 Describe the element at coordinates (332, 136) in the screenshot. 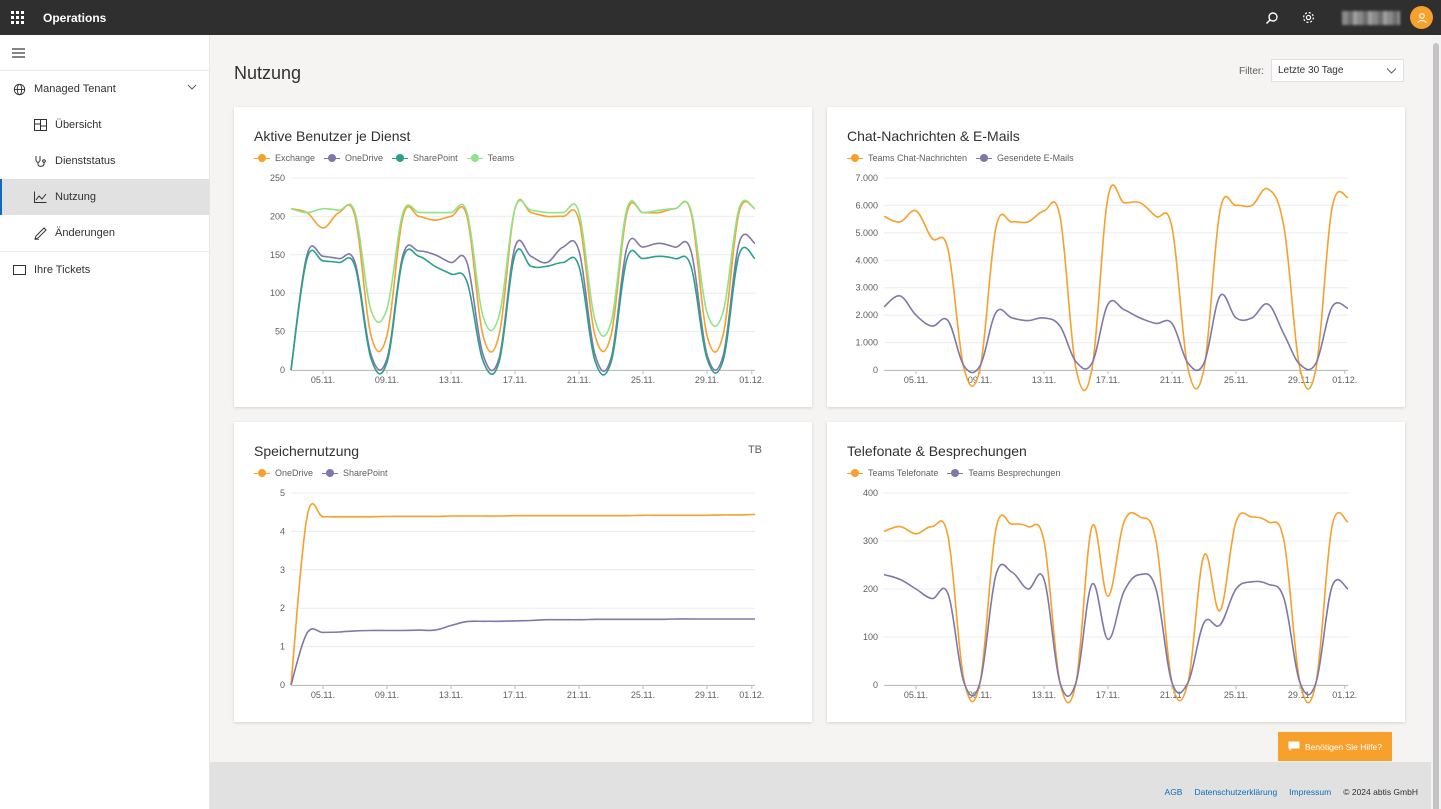

I see `chart-title: Aktive Benutzer je Dienst` at that location.